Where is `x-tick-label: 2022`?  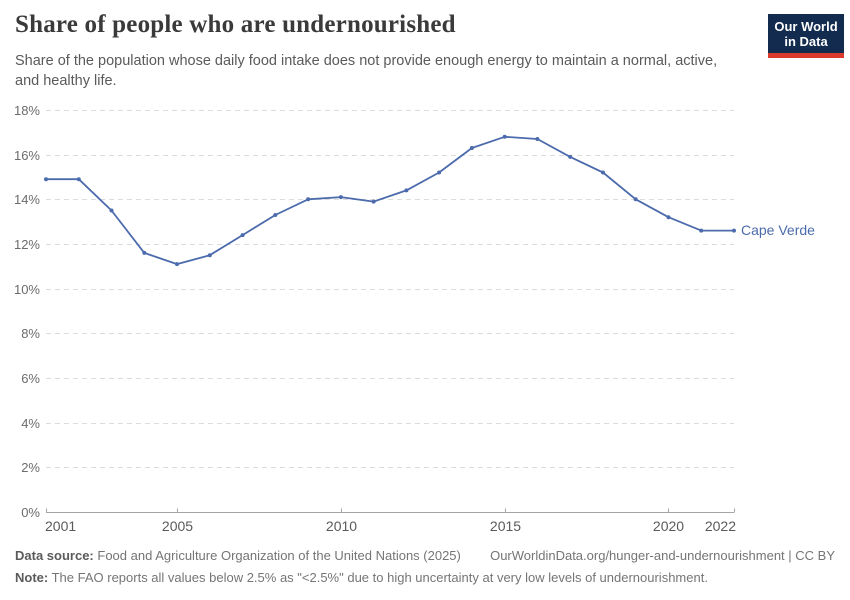 x-tick-label: 2022 is located at coordinates (720, 526).